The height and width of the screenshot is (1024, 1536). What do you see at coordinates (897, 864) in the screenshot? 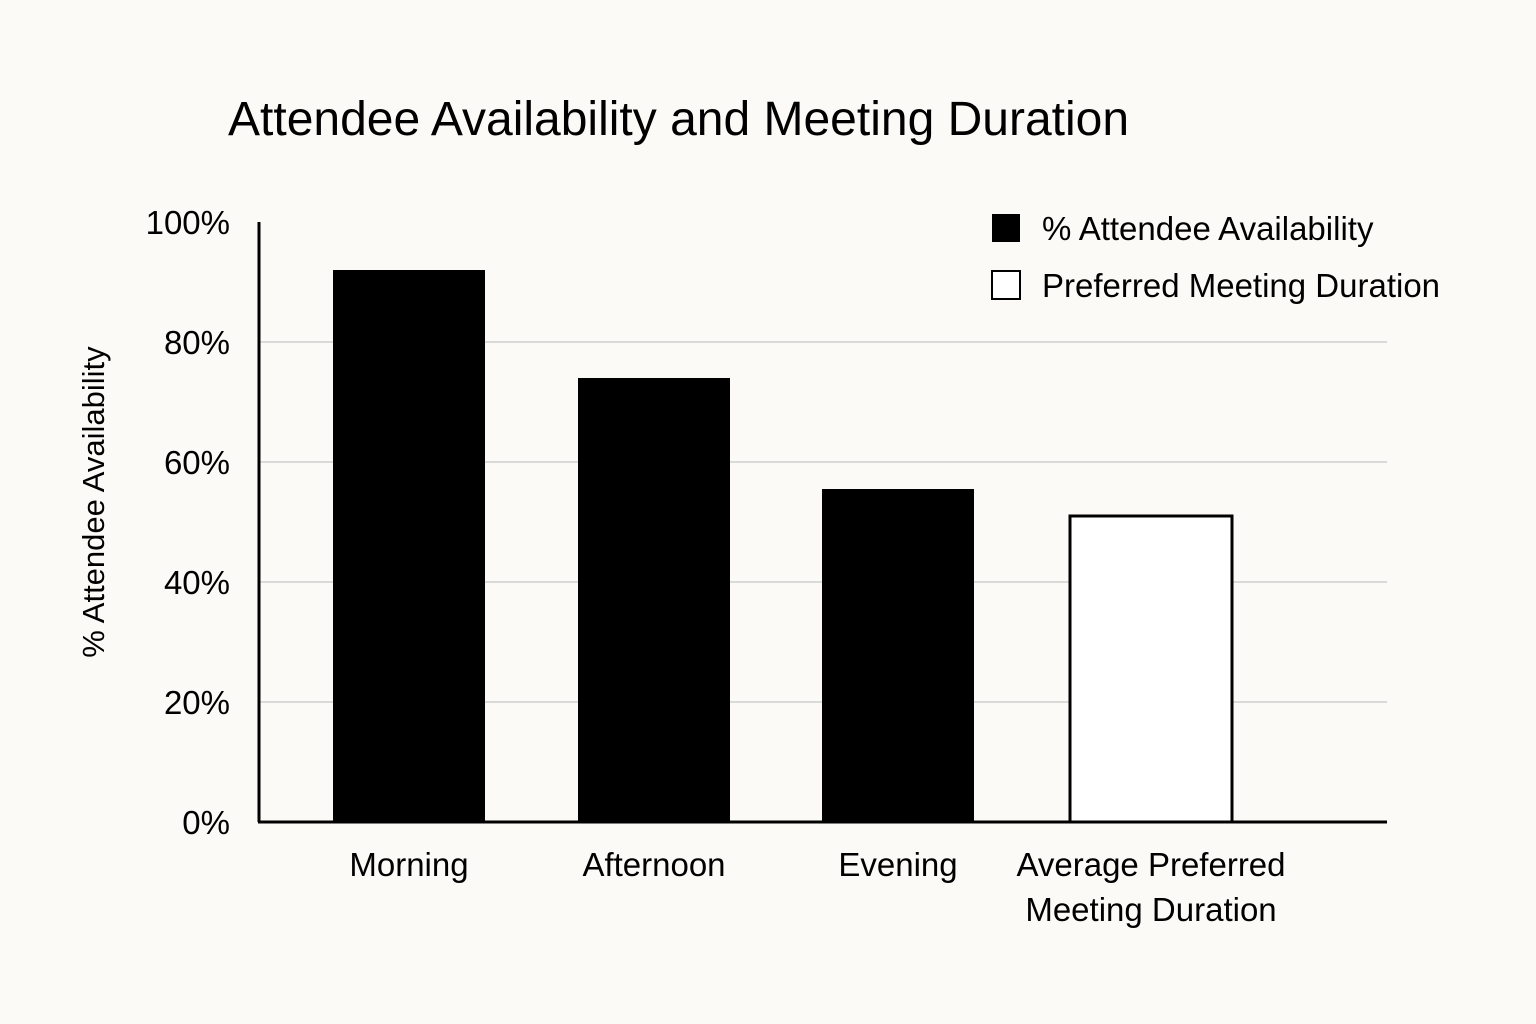
I see `x-category-label: Evening` at bounding box center [897, 864].